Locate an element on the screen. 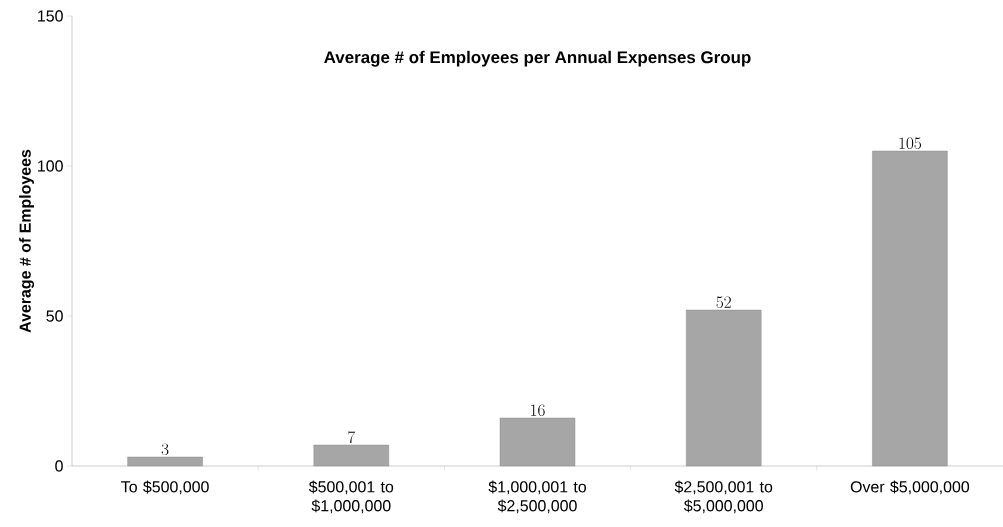 The width and height of the screenshot is (1003, 527). x-tick-label: Over $5,000,000 is located at coordinates (910, 487).